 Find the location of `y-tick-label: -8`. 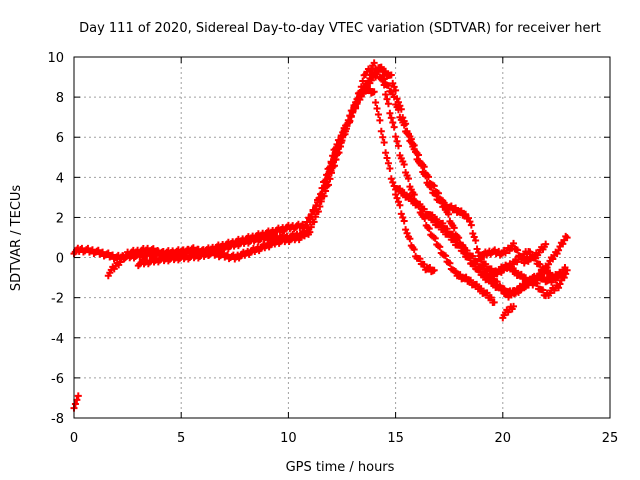

y-tick-label: -8 is located at coordinates (57, 419).